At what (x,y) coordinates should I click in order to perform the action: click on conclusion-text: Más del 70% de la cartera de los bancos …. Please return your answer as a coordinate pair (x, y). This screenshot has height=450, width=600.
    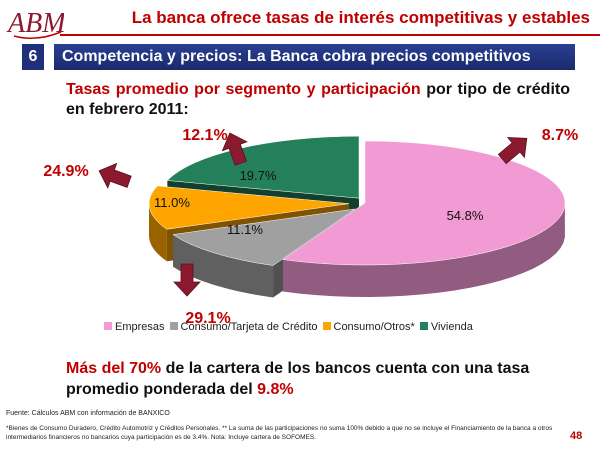
    Looking at the image, I should click on (326, 379).